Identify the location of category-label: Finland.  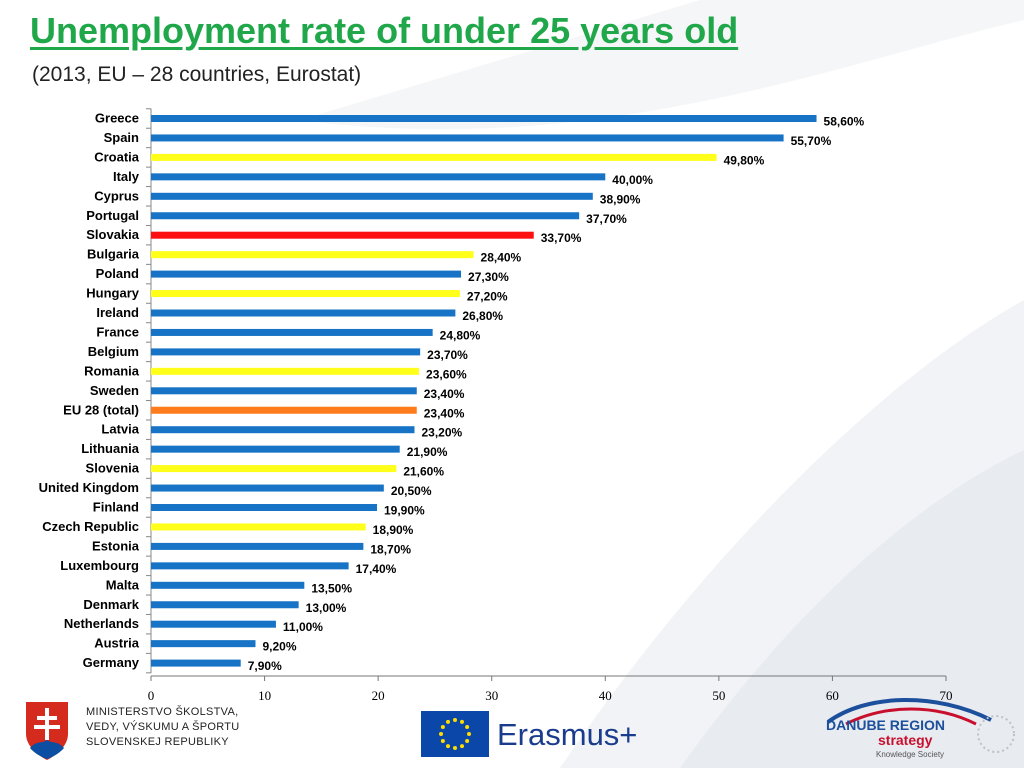
(116, 507).